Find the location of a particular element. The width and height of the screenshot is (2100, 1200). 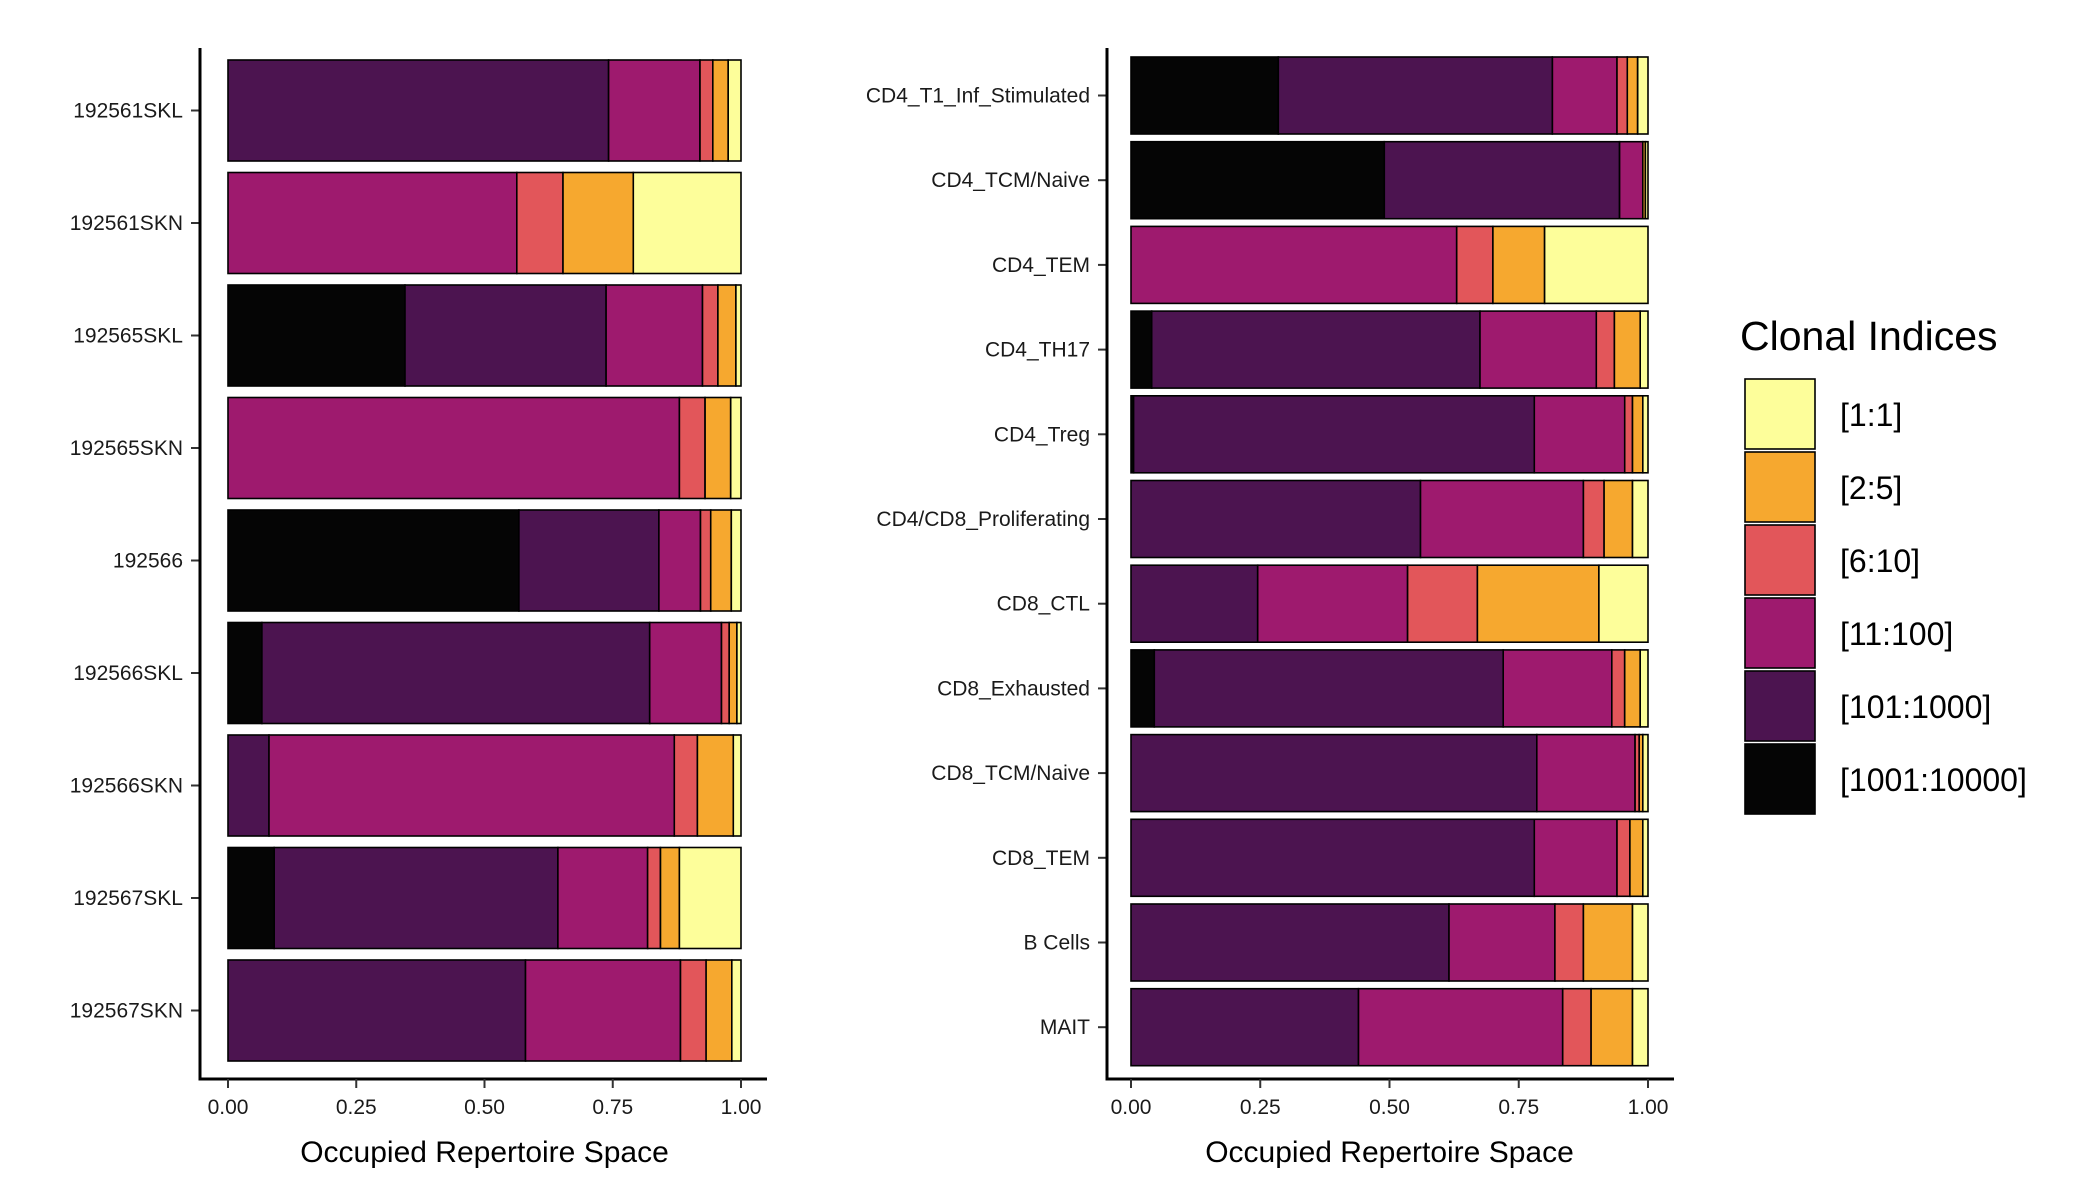

x-axis-title: Occupied Repertoire Space is located at coordinates (1389, 1152).